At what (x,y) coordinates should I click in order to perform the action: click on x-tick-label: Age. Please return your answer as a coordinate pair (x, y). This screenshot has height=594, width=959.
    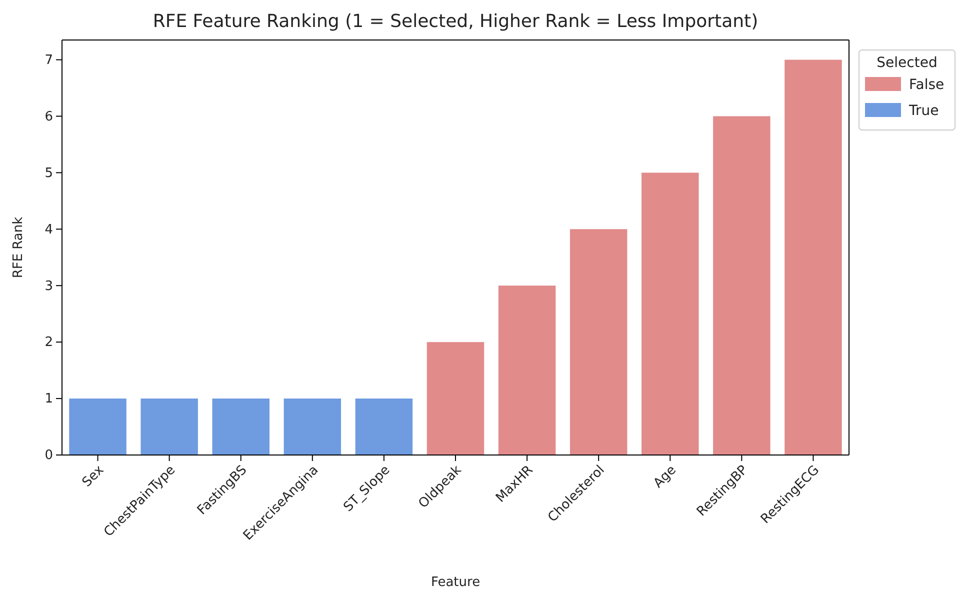
    Looking at the image, I should click on (665, 477).